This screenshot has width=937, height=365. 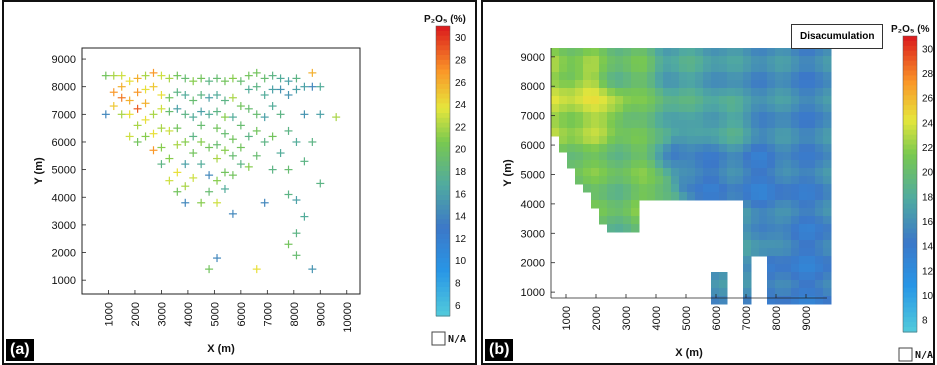 I want to click on colorbar-tick-label: 16, so click(x=927, y=222).